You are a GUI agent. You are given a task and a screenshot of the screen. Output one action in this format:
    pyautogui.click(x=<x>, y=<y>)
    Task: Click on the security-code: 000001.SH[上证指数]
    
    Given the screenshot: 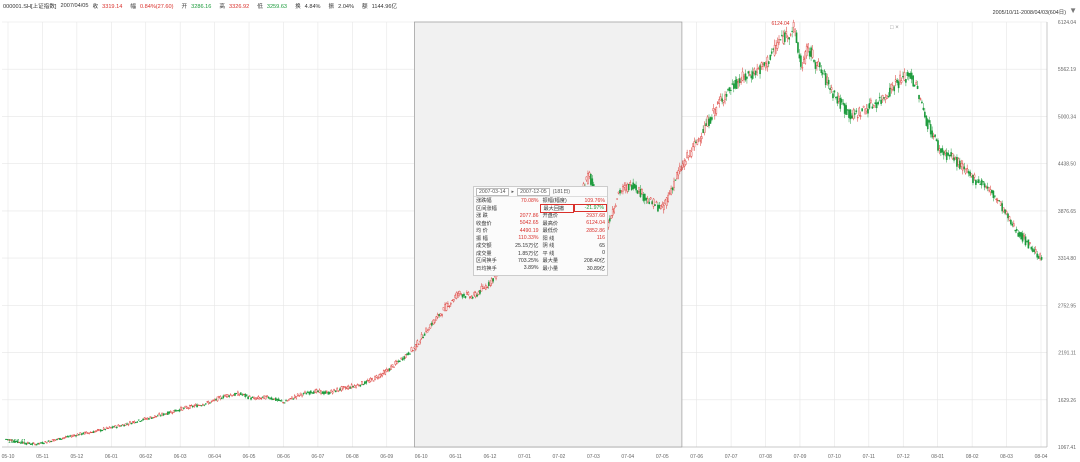 What is the action you would take?
    pyautogui.click(x=30, y=7)
    